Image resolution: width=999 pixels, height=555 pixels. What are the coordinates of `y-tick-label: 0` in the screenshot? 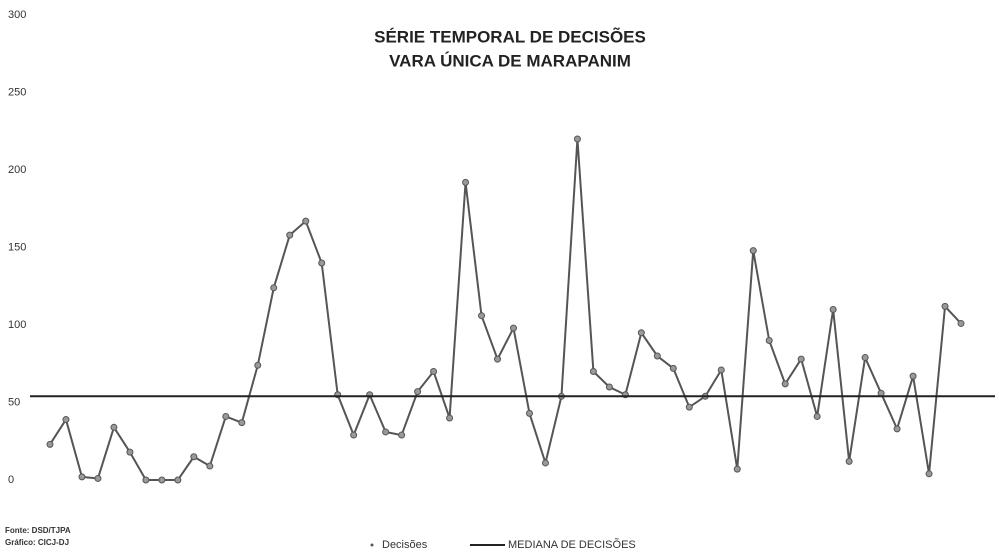 It's located at (11, 480).